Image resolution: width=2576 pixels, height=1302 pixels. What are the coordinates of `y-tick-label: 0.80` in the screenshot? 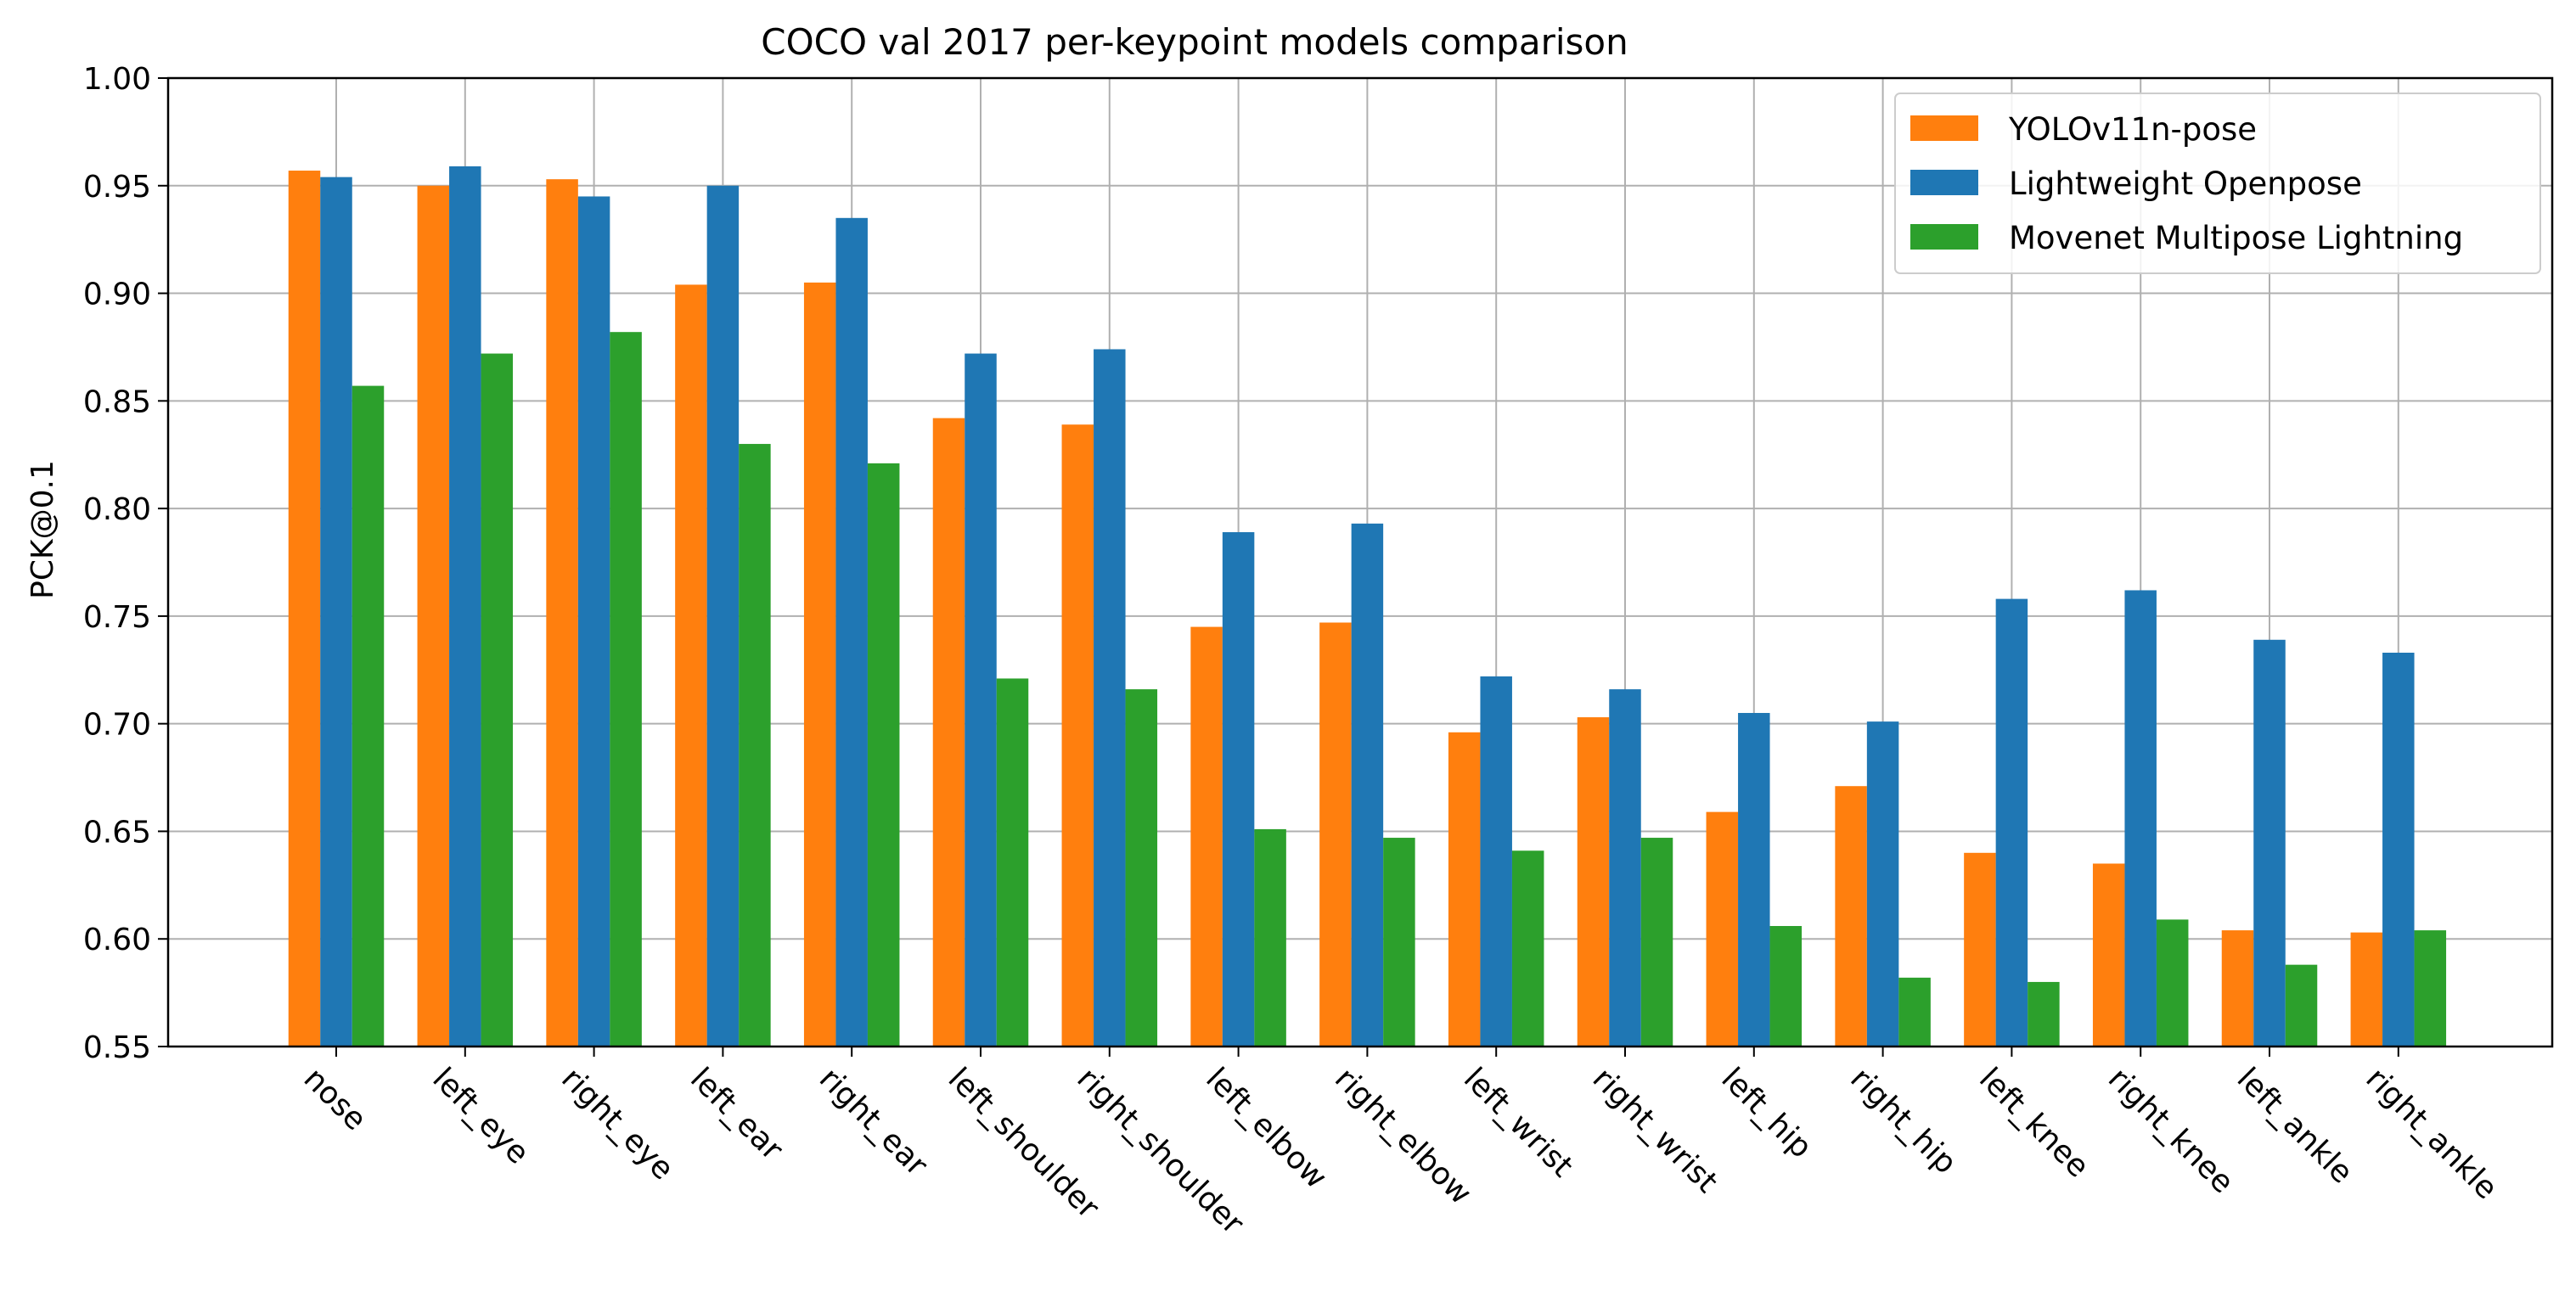 It's located at (117, 510).